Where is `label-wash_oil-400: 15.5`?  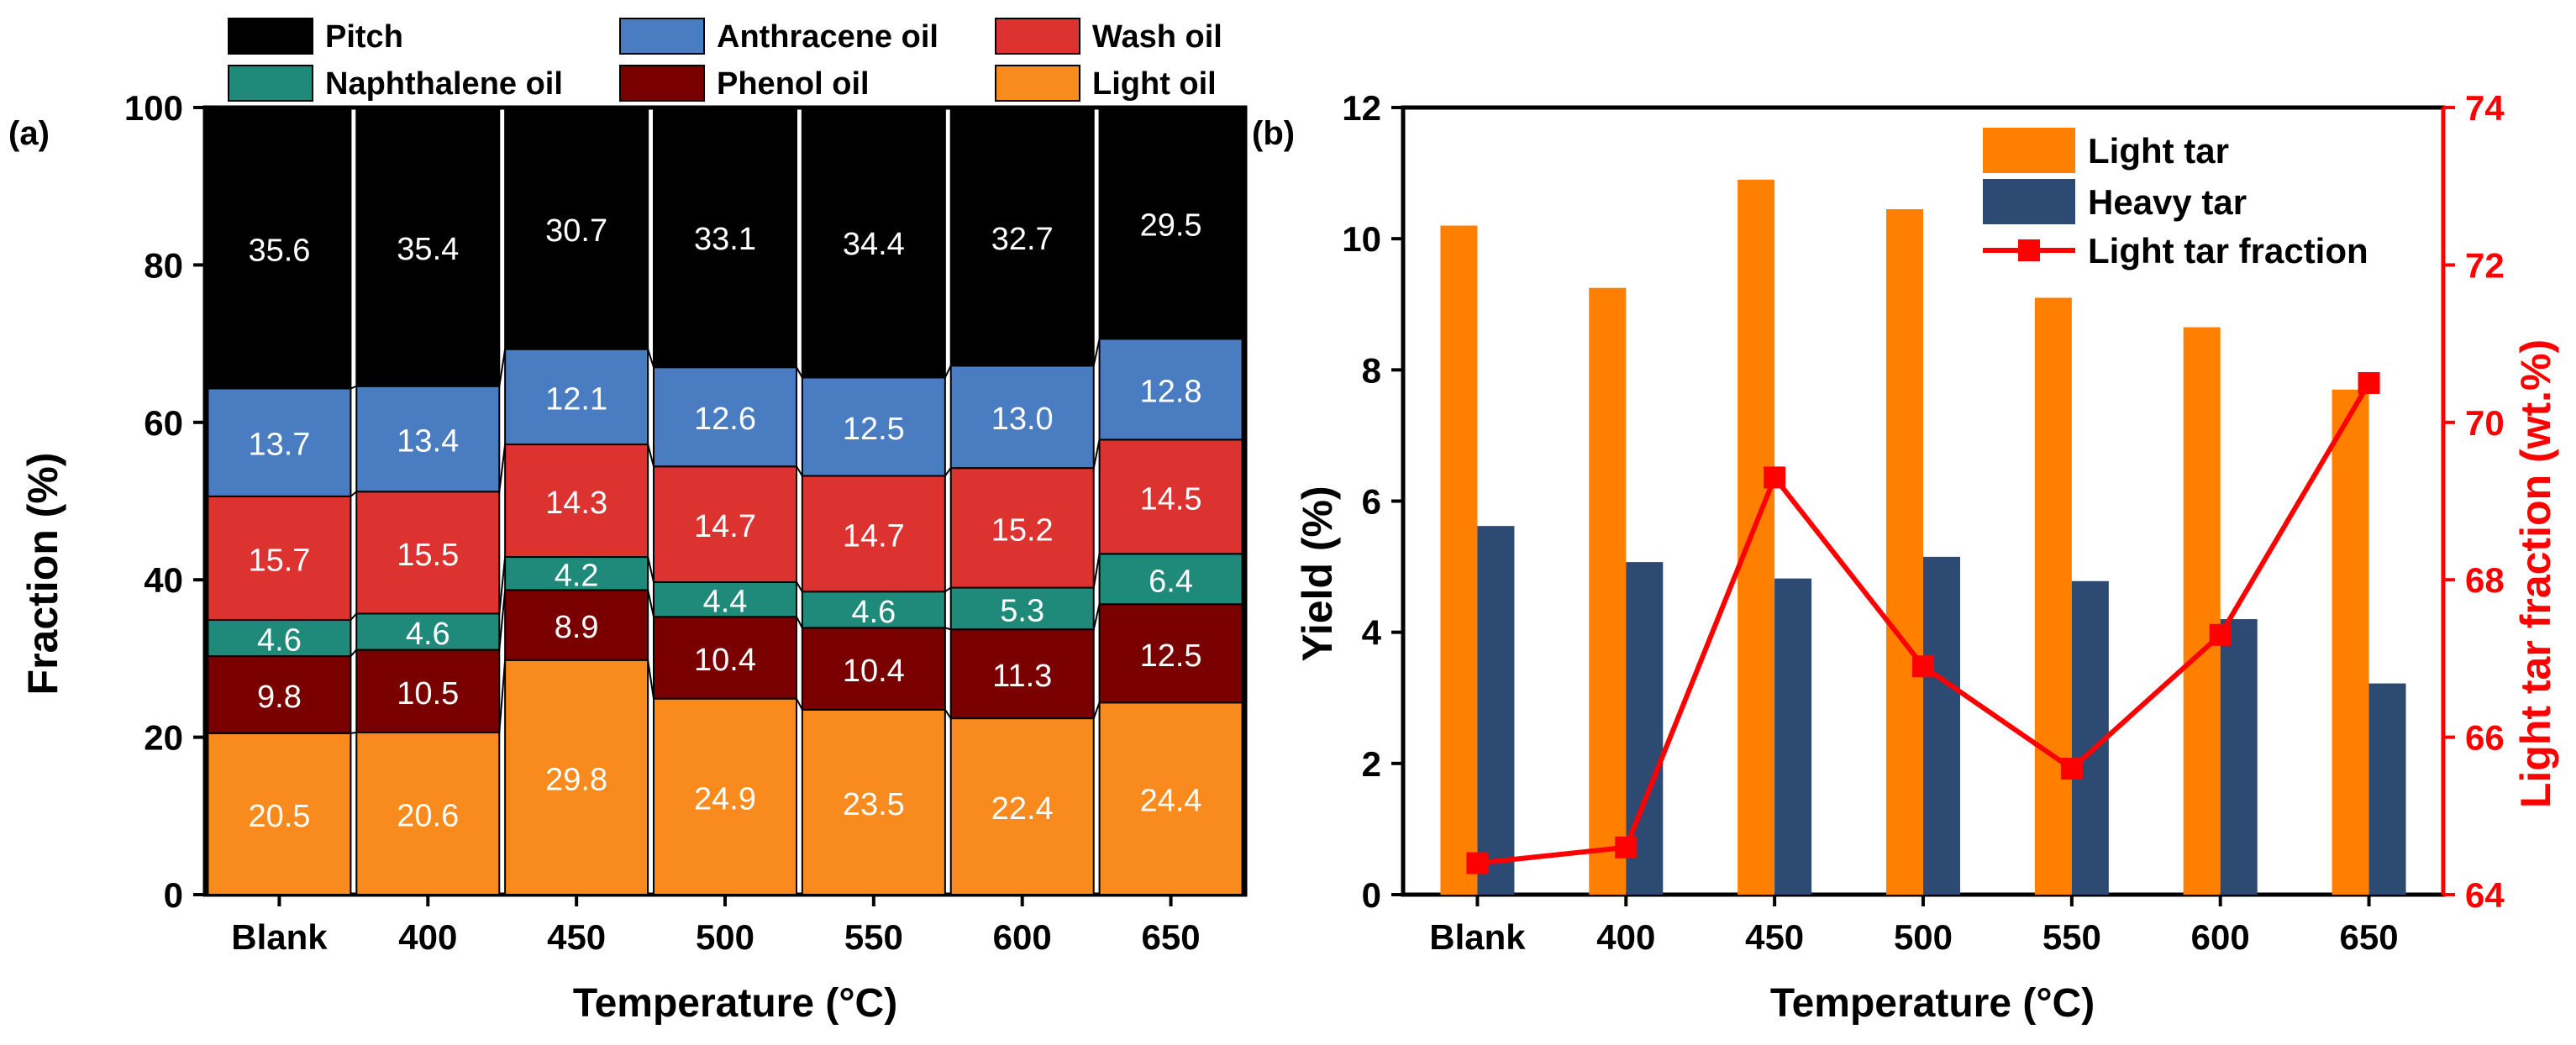 label-wash_oil-400: 15.5 is located at coordinates (428, 555).